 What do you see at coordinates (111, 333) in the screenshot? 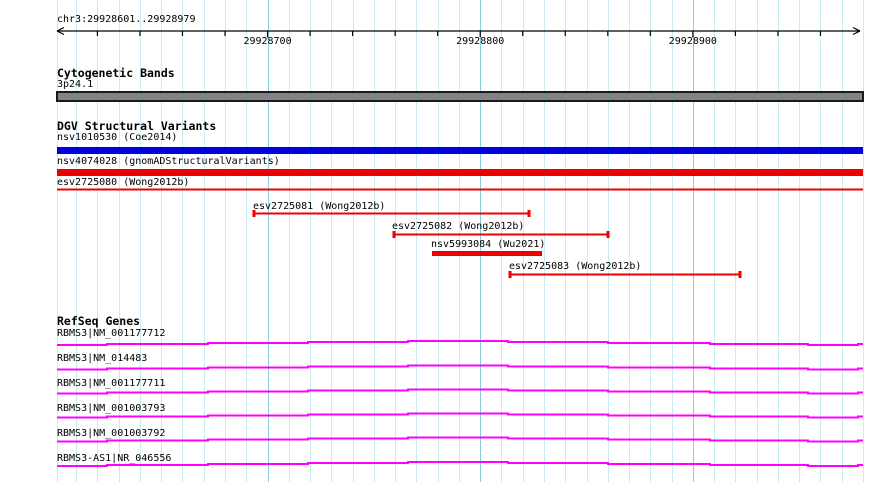
I see `gene-label: RBMS3|NM_001177712` at bounding box center [111, 333].